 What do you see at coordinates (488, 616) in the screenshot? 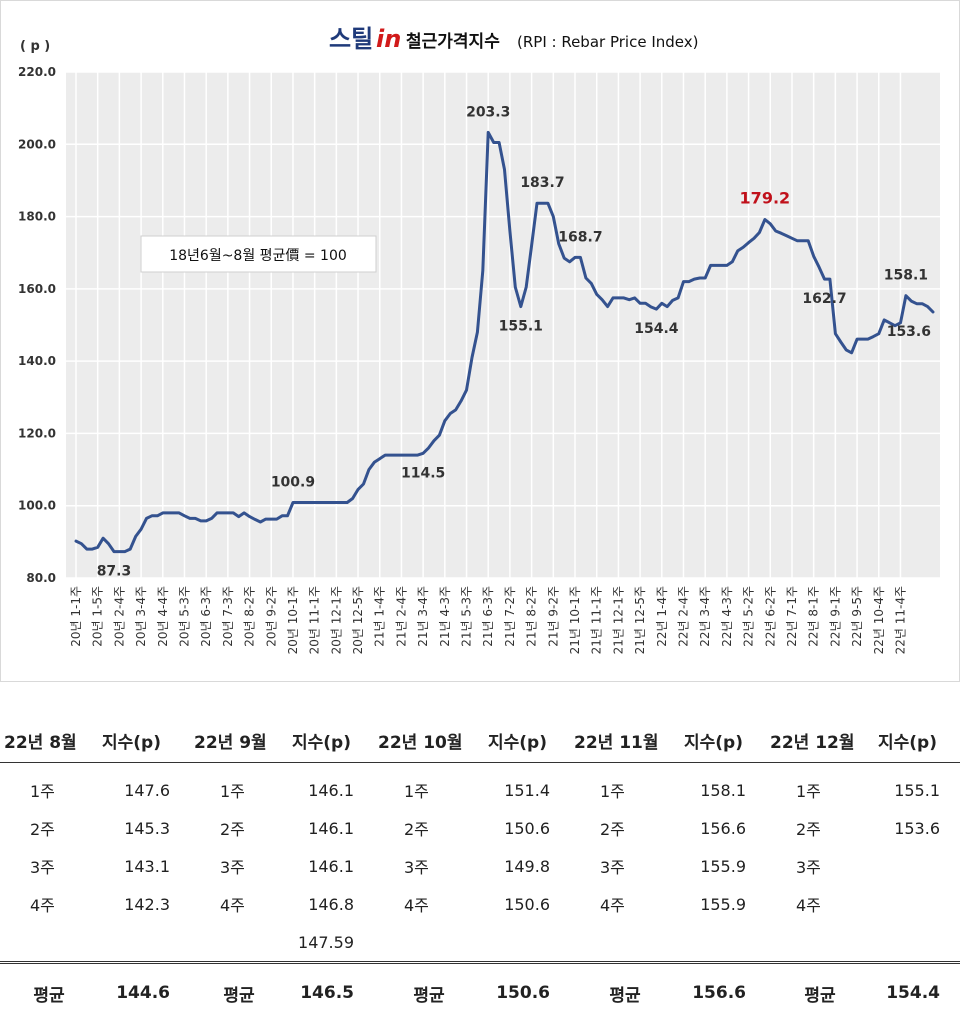
I see `x-tick-label: 21년 6-3주` at bounding box center [488, 616].